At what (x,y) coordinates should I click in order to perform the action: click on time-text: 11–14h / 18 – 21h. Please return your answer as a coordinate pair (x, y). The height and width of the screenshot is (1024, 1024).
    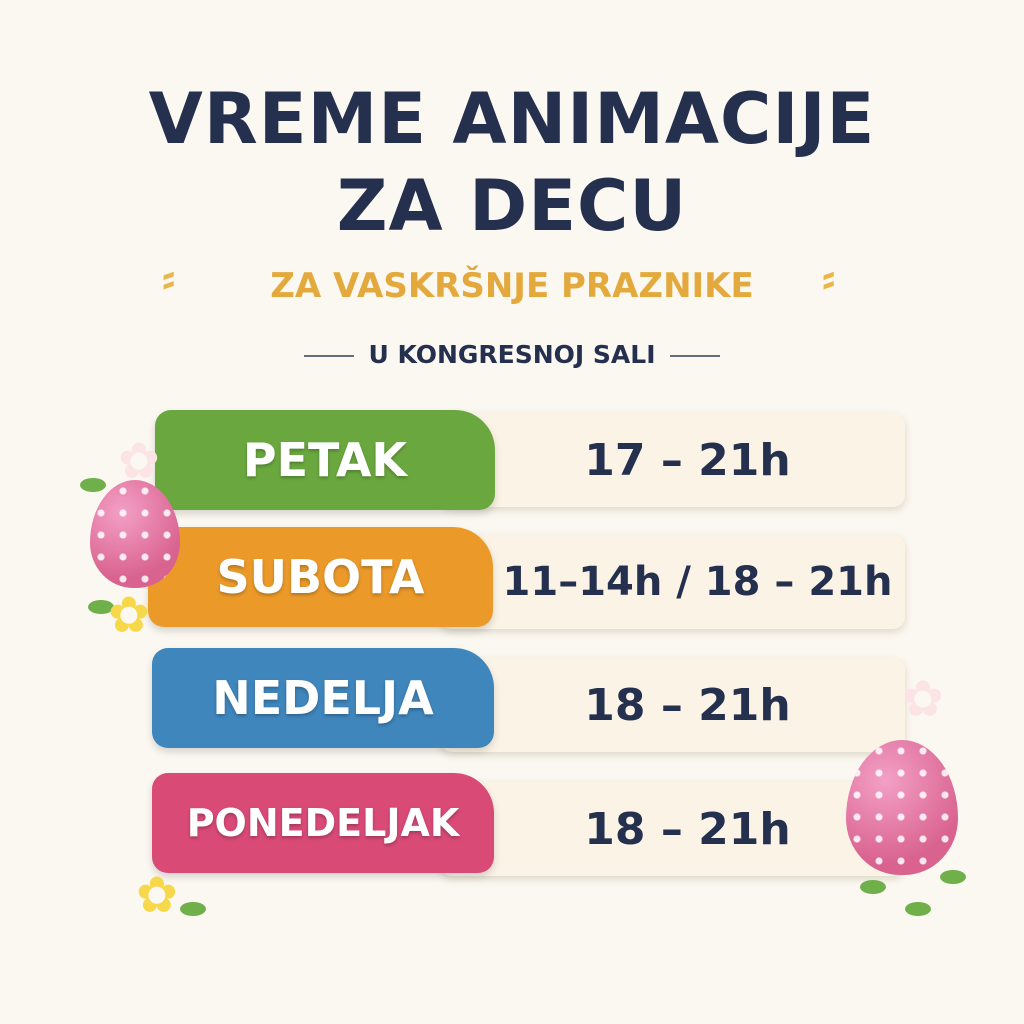
    Looking at the image, I should click on (697, 582).